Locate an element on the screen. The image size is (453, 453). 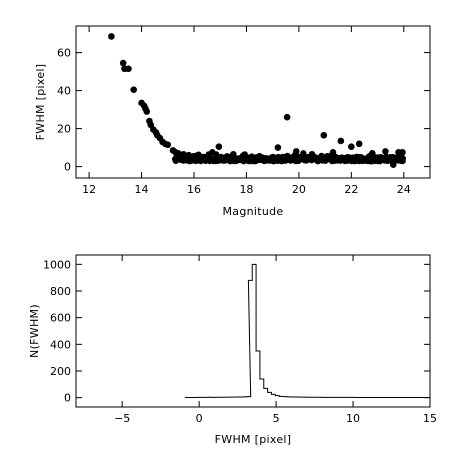
scatter-y-tick-label: 60 is located at coordinates (64, 53).